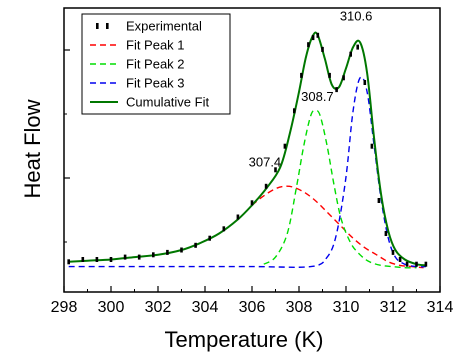 The height and width of the screenshot is (356, 467). Describe the element at coordinates (244, 339) in the screenshot. I see `x-axis-title: Temperature (K)` at that location.